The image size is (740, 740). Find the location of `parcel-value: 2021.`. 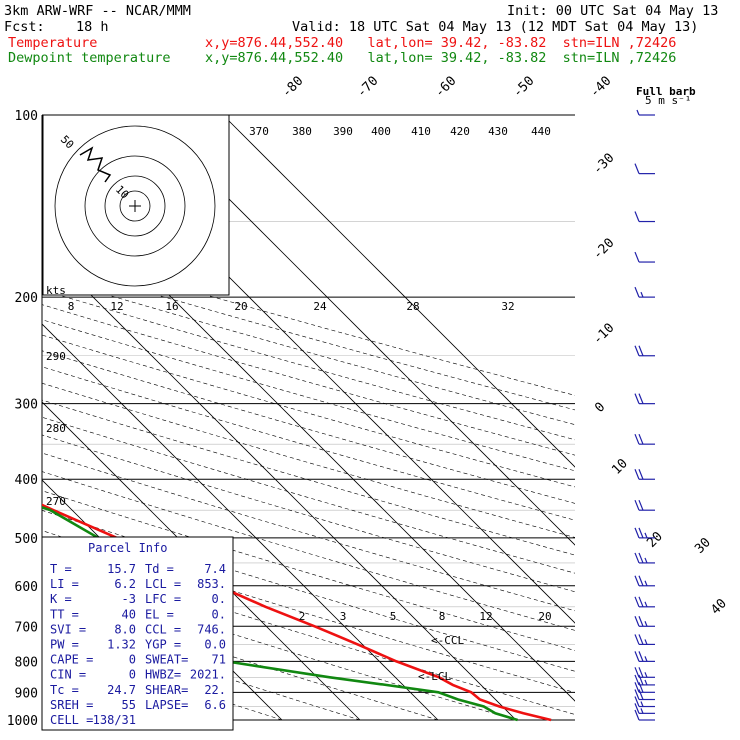

parcel-value: 2021. is located at coordinates (208, 675).